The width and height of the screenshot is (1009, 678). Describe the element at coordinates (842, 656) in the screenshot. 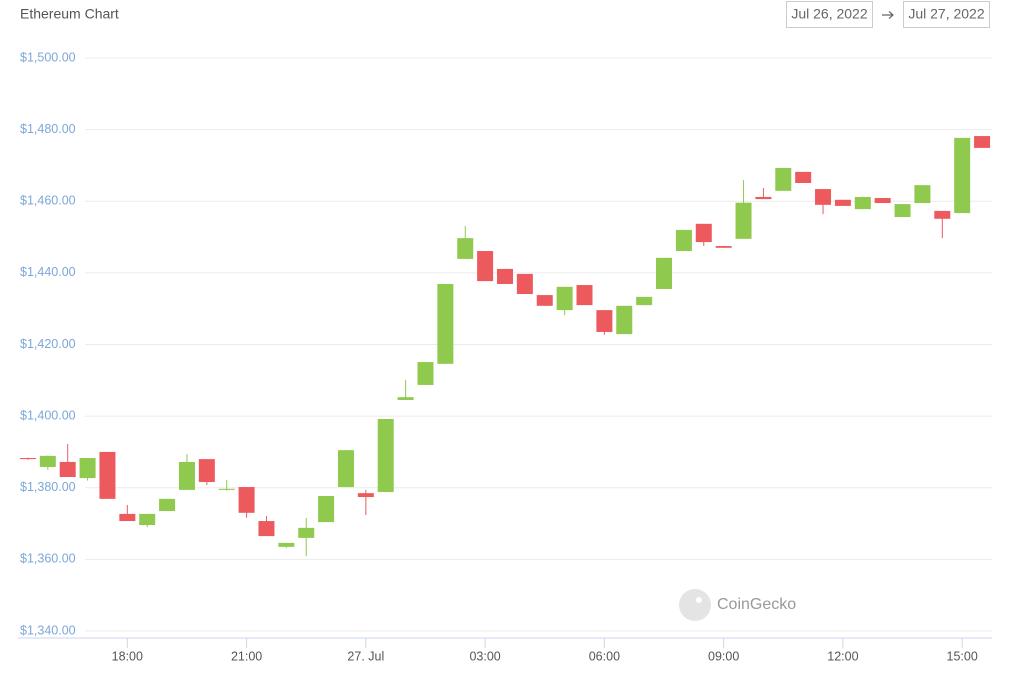

I see `x-tick-label: 12:00` at that location.